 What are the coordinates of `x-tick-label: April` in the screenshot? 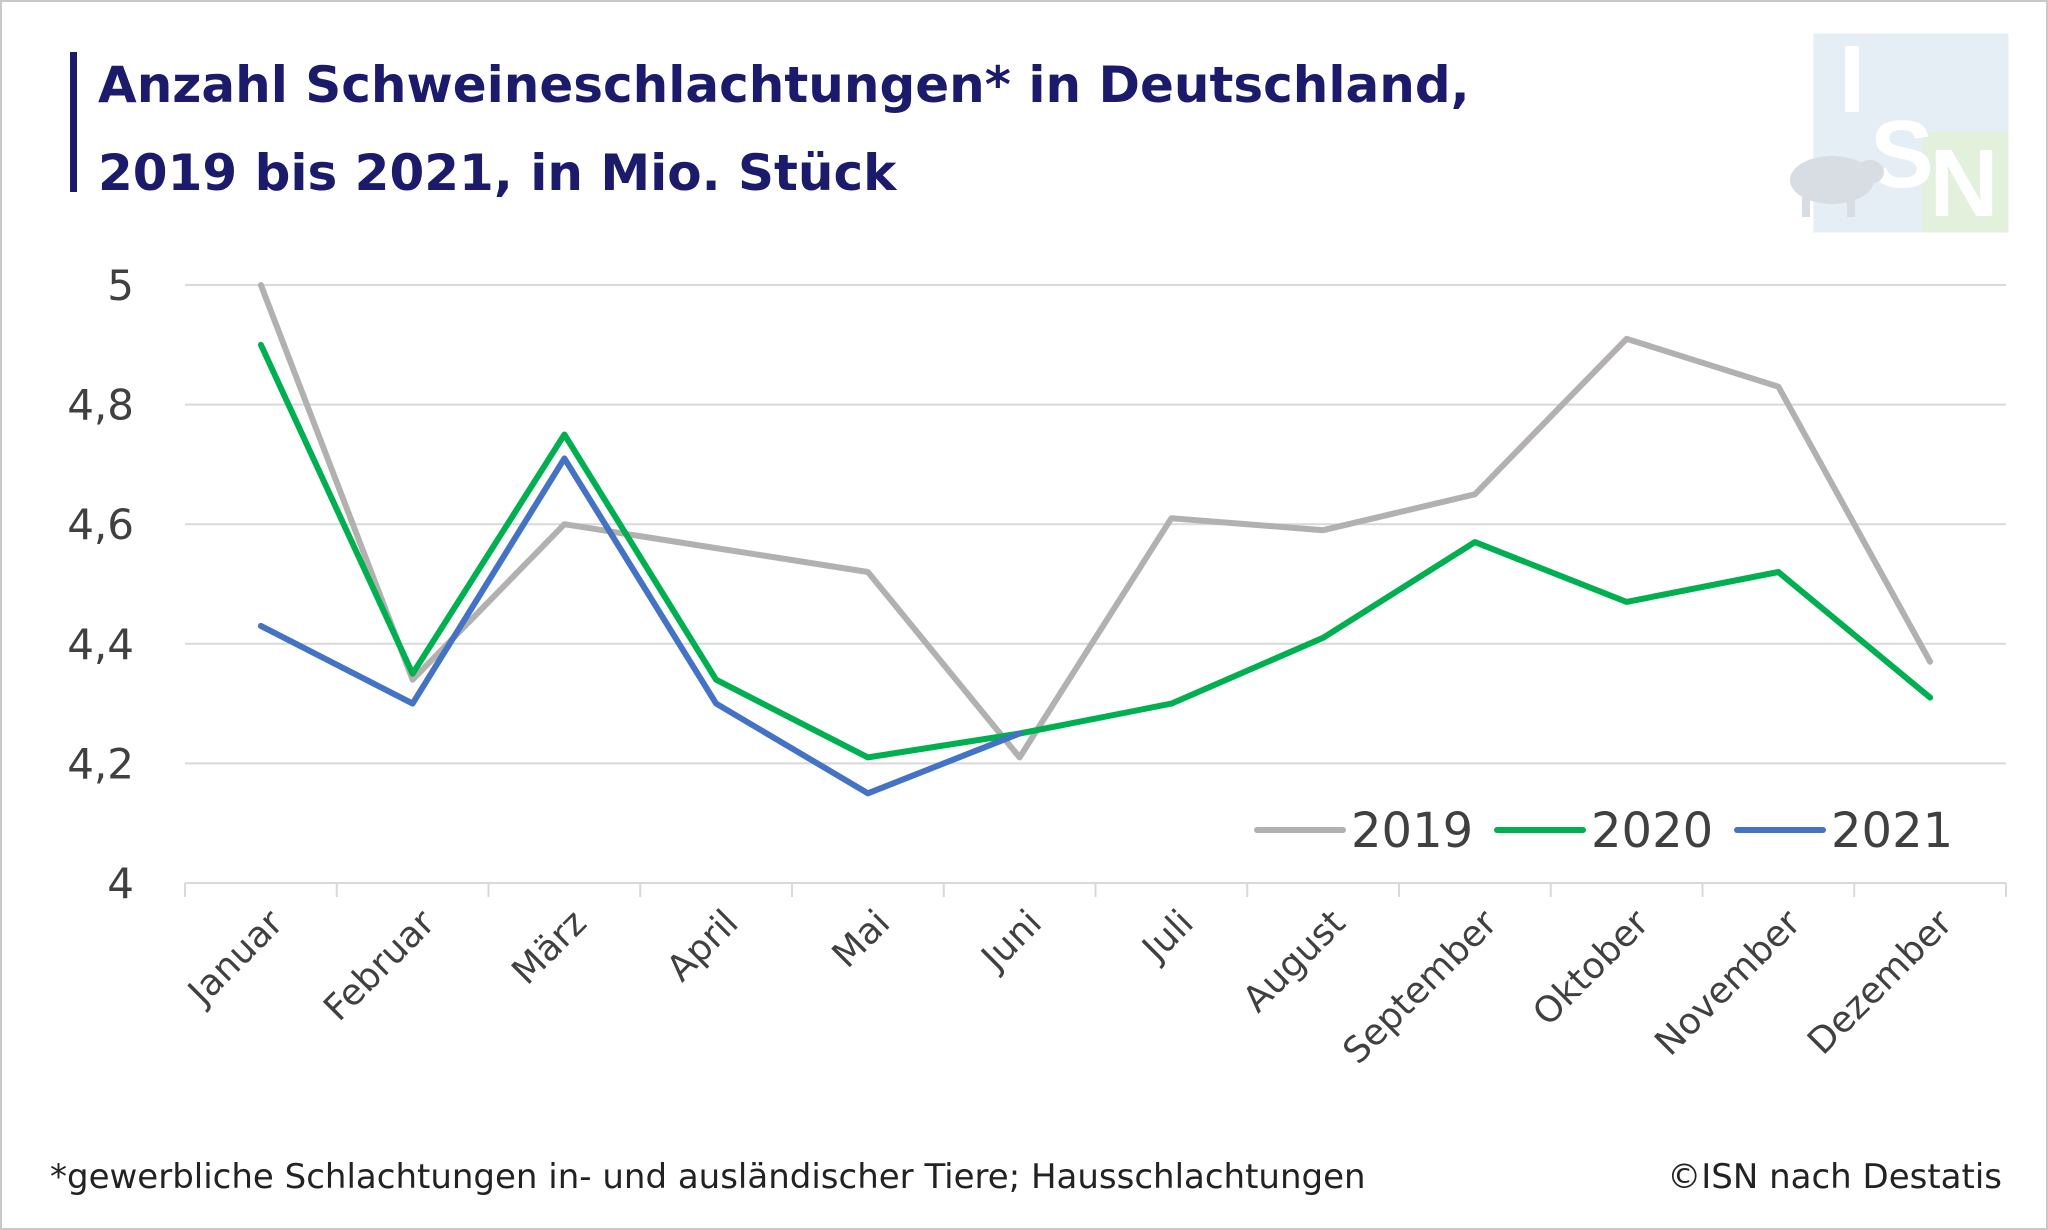 It's located at (702, 945).